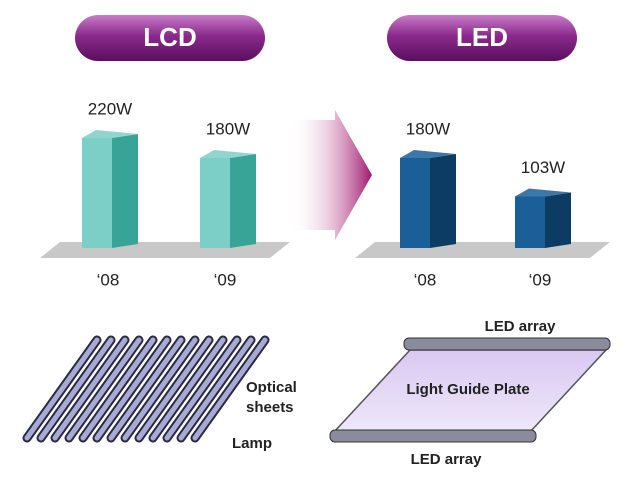 The height and width of the screenshot is (479, 640). I want to click on value-label: 103W, so click(543, 167).